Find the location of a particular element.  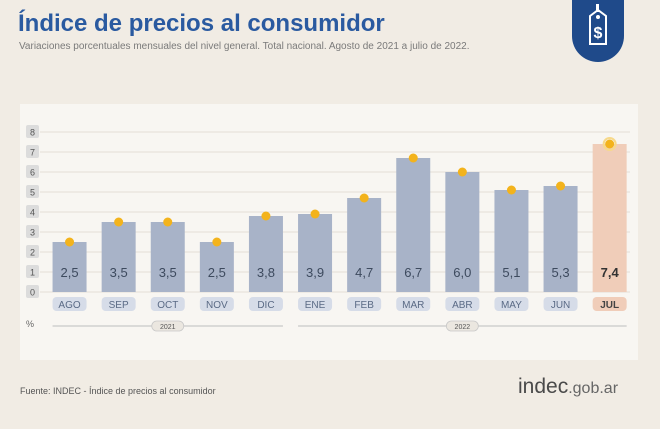

value-label: 6,7 is located at coordinates (413, 272).